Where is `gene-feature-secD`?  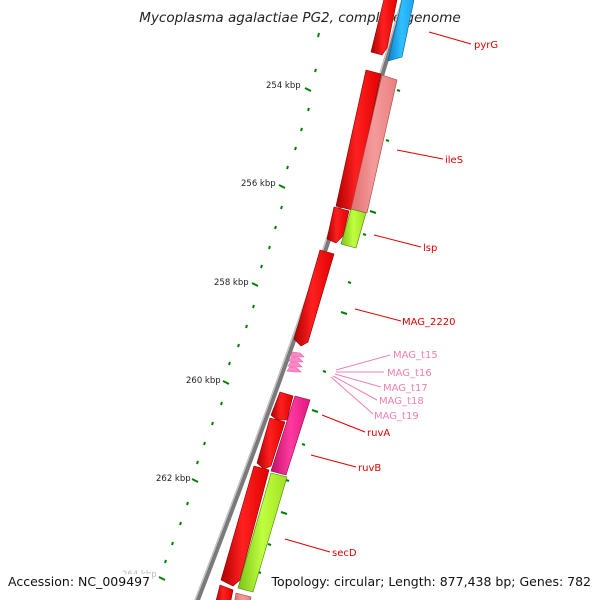
gene-feature-secD is located at coordinates (262, 532).